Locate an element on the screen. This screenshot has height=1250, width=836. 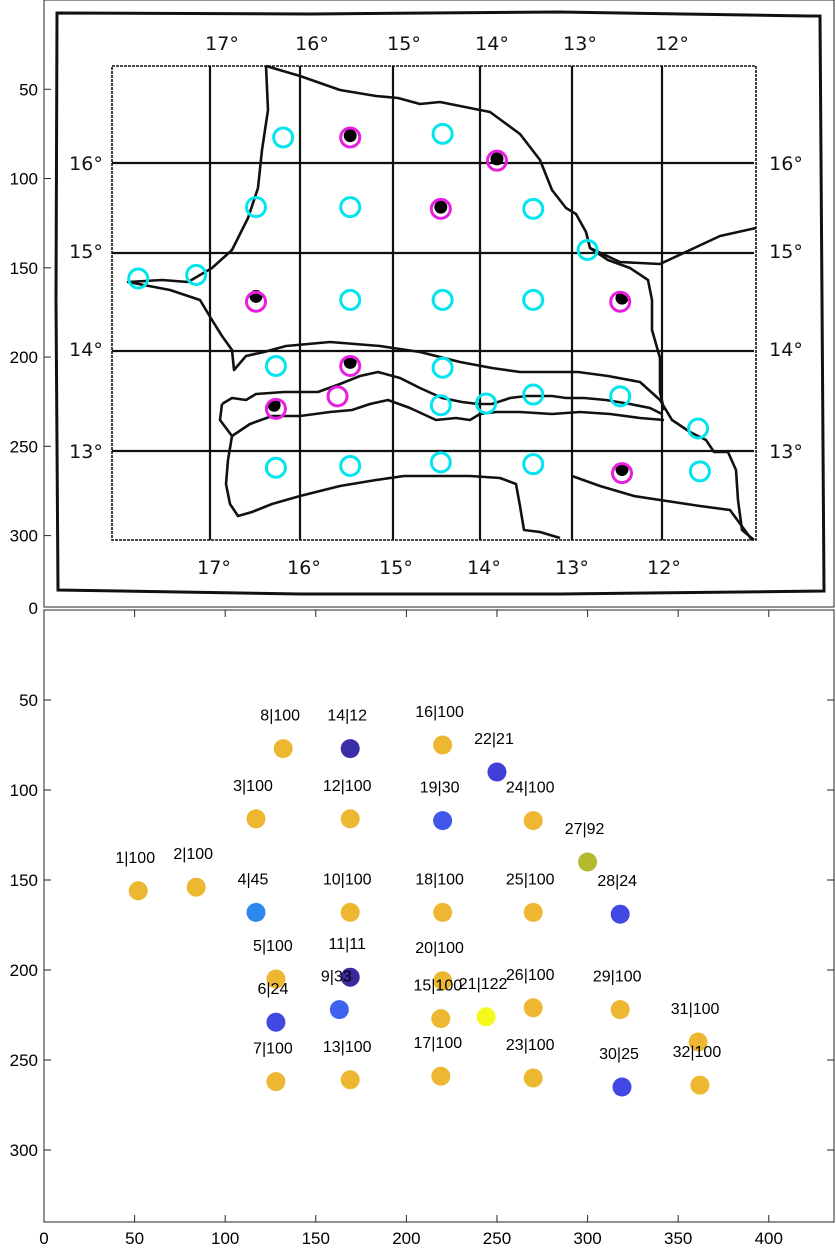
data-point-label: 15|100 is located at coordinates (437, 986).